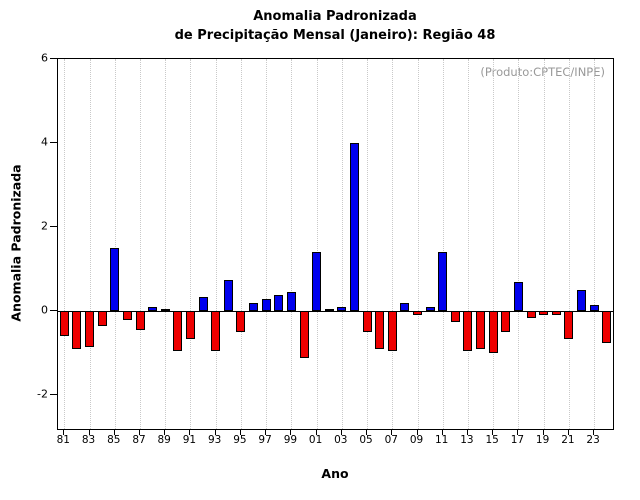  Describe the element at coordinates (88, 440) in the screenshot. I see `x-tick-label: 83` at that location.